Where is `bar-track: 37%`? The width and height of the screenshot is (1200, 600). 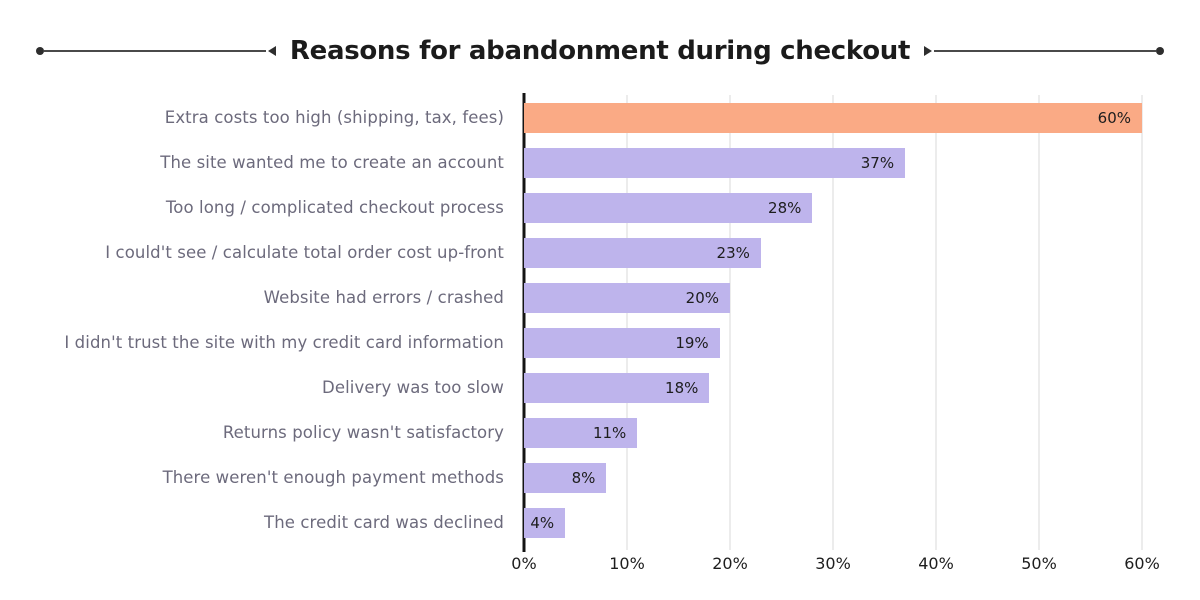 bar-track: 37% is located at coordinates (833, 162).